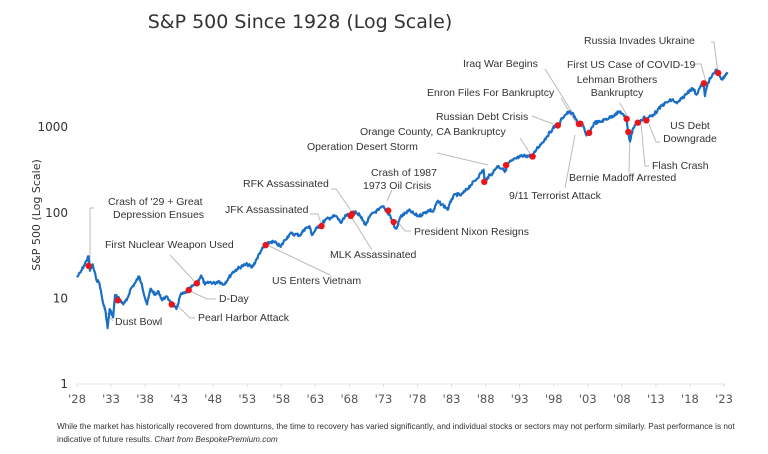 The image size is (768, 454). What do you see at coordinates (145, 399) in the screenshot?
I see `x-tick-label: '38` at bounding box center [145, 399].